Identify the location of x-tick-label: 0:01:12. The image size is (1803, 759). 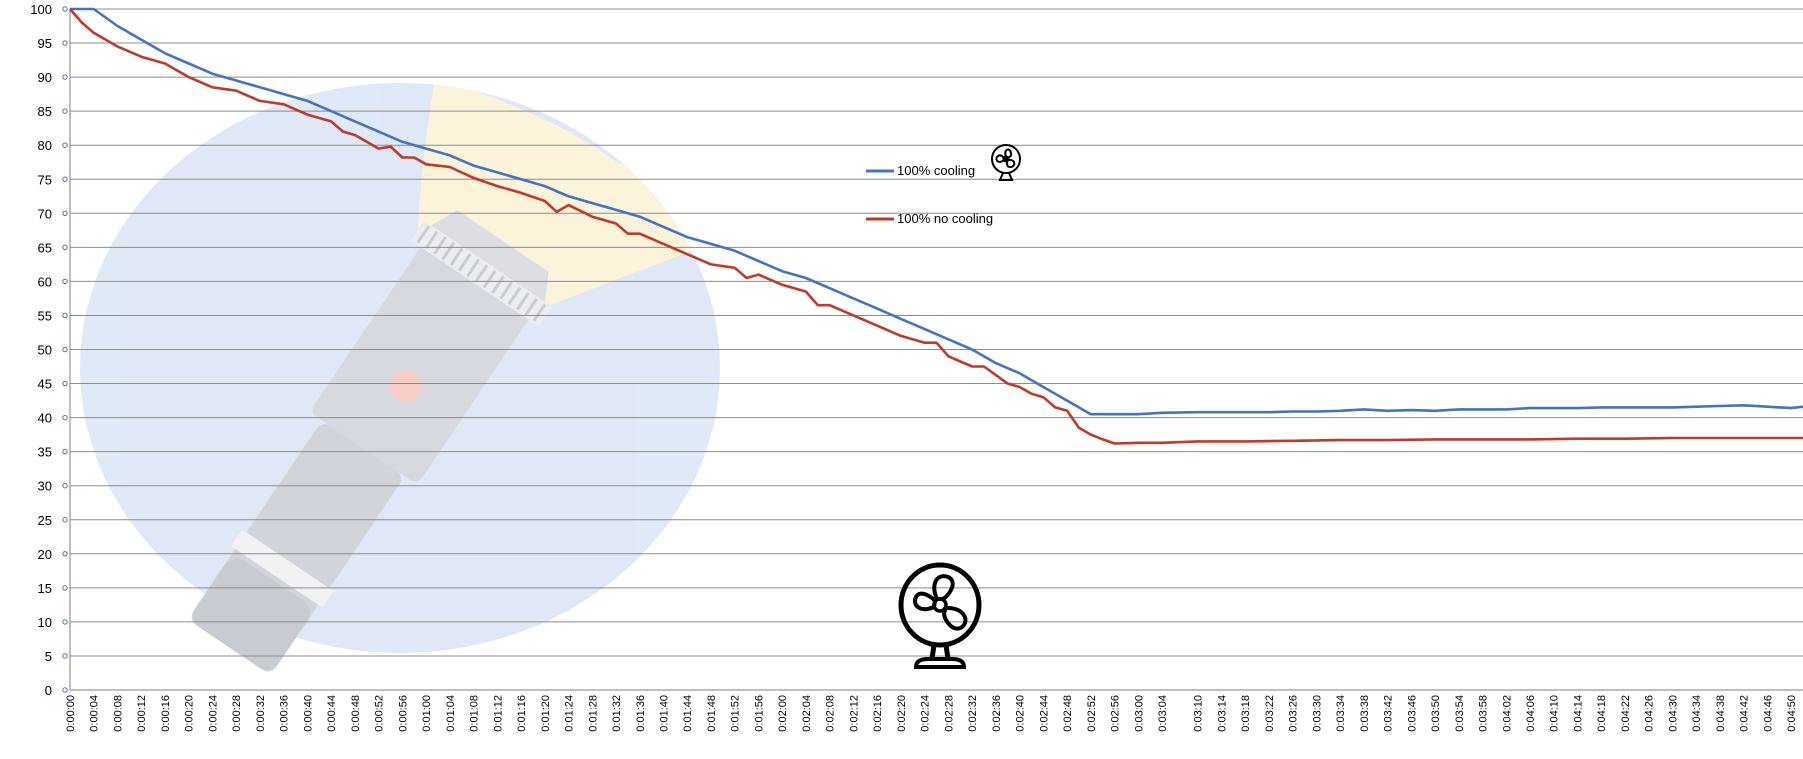
(498, 713).